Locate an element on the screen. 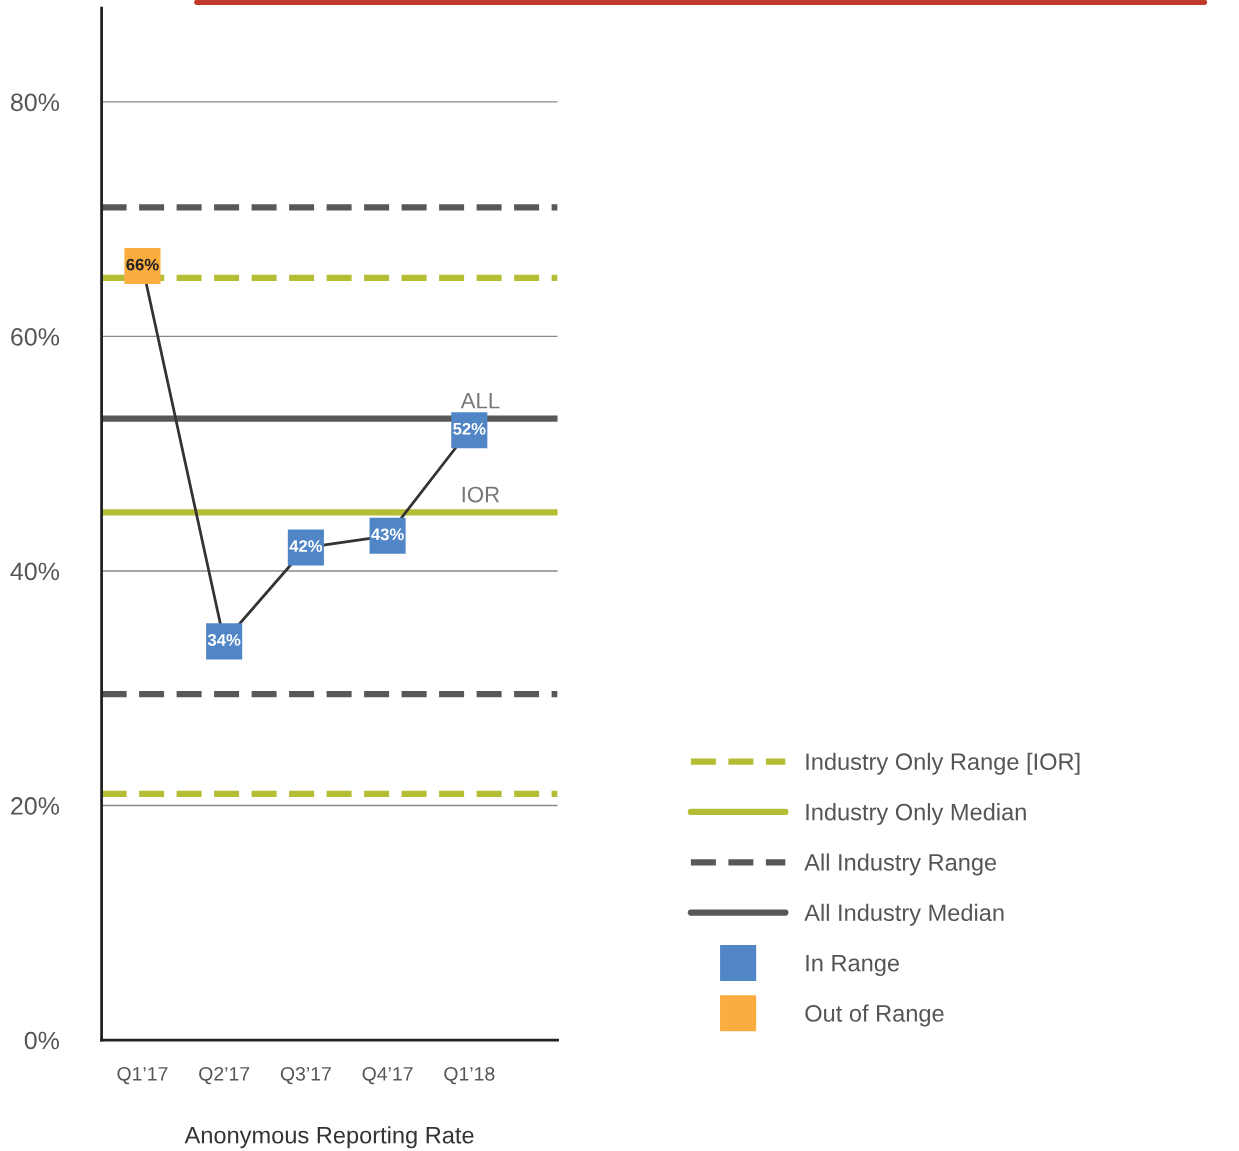 The width and height of the screenshot is (1239, 1151). annotation: ALL is located at coordinates (480, 401).